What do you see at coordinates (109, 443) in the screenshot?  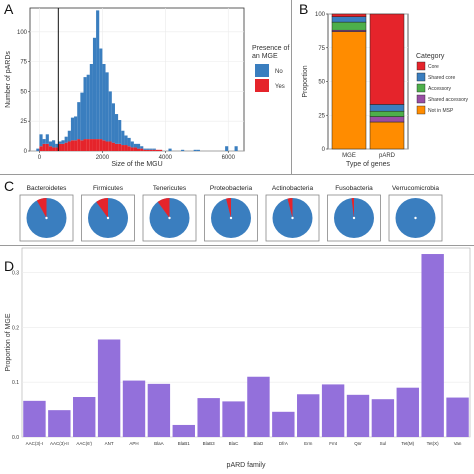 I see `chart-d-xtick-label: ANT` at bounding box center [109, 443].